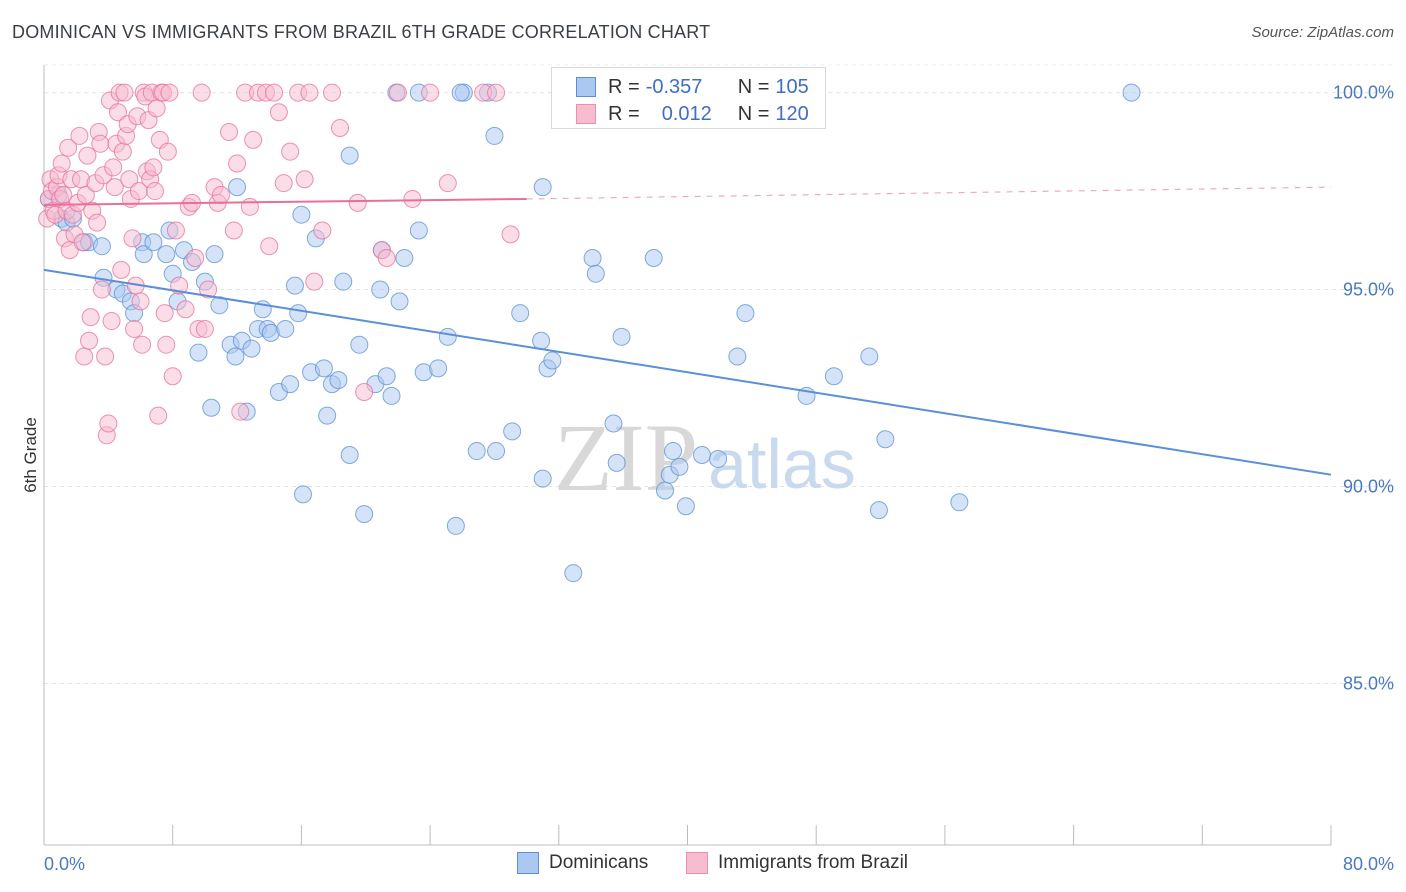 The image size is (1406, 892). I want to click on legend-item-brazil: Immigrants from Brazil, so click(797, 863).